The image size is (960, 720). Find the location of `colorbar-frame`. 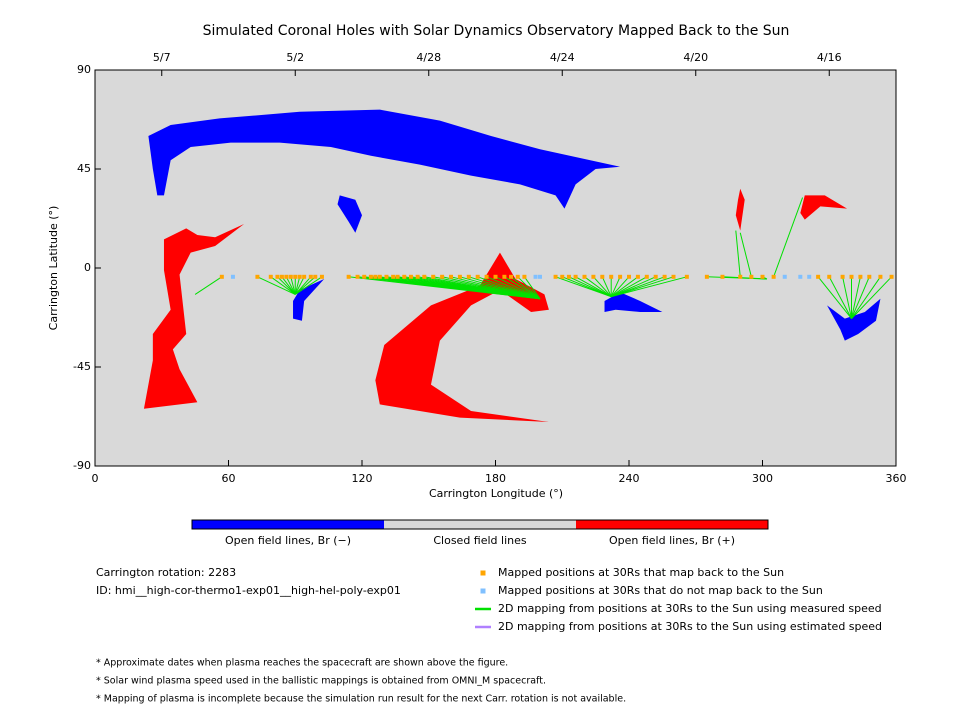

colorbar-frame is located at coordinates (480, 524).